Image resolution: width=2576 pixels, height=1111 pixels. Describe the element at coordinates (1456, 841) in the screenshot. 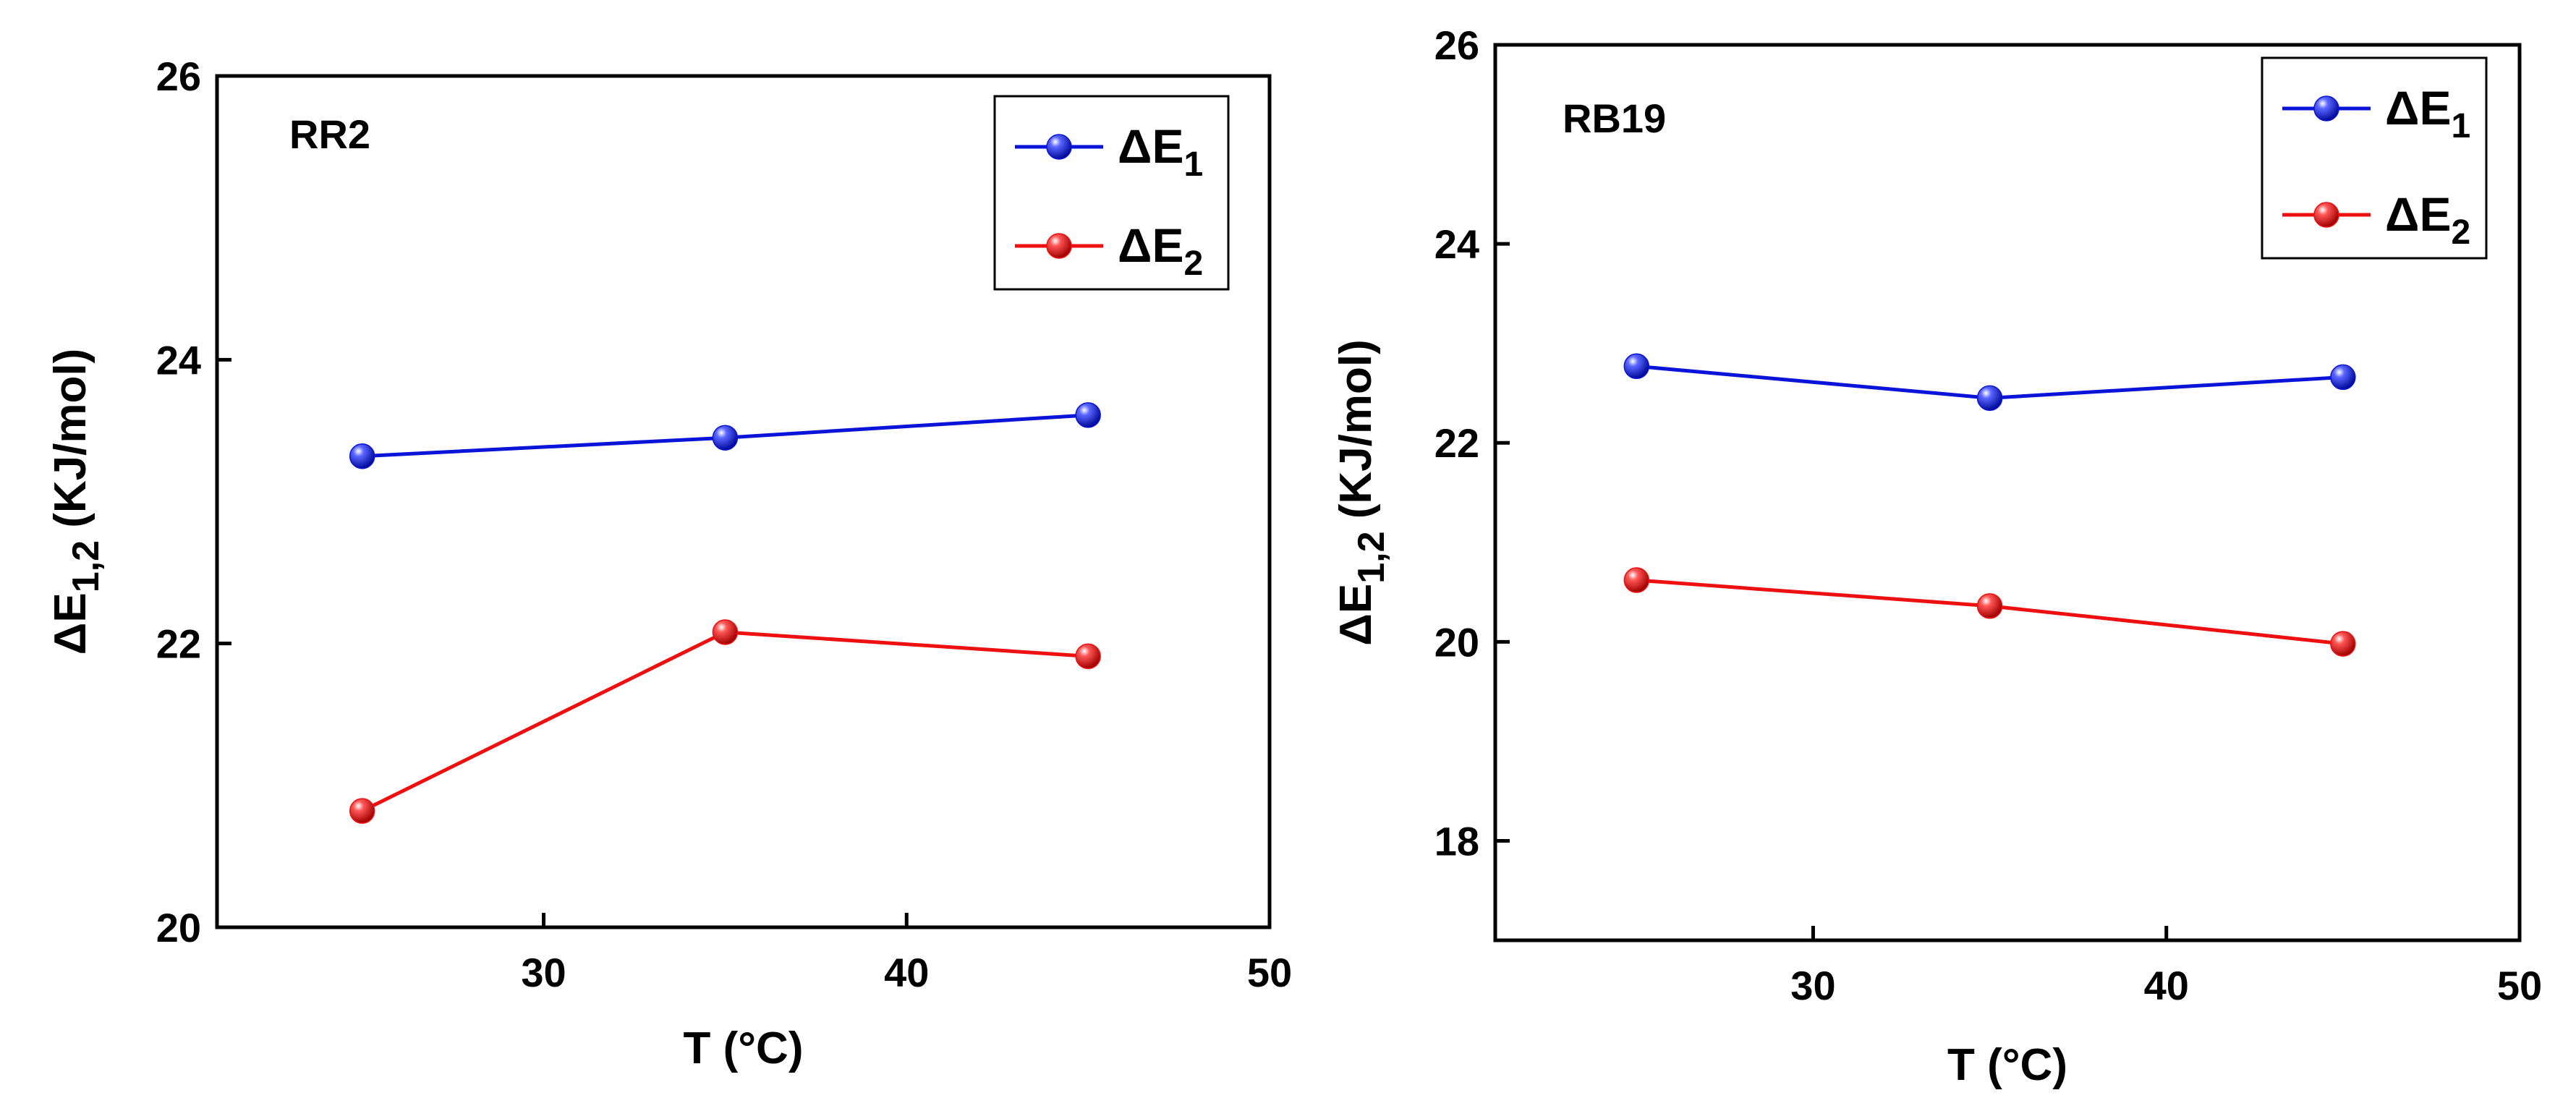

I see `y-tick-label: 18` at that location.